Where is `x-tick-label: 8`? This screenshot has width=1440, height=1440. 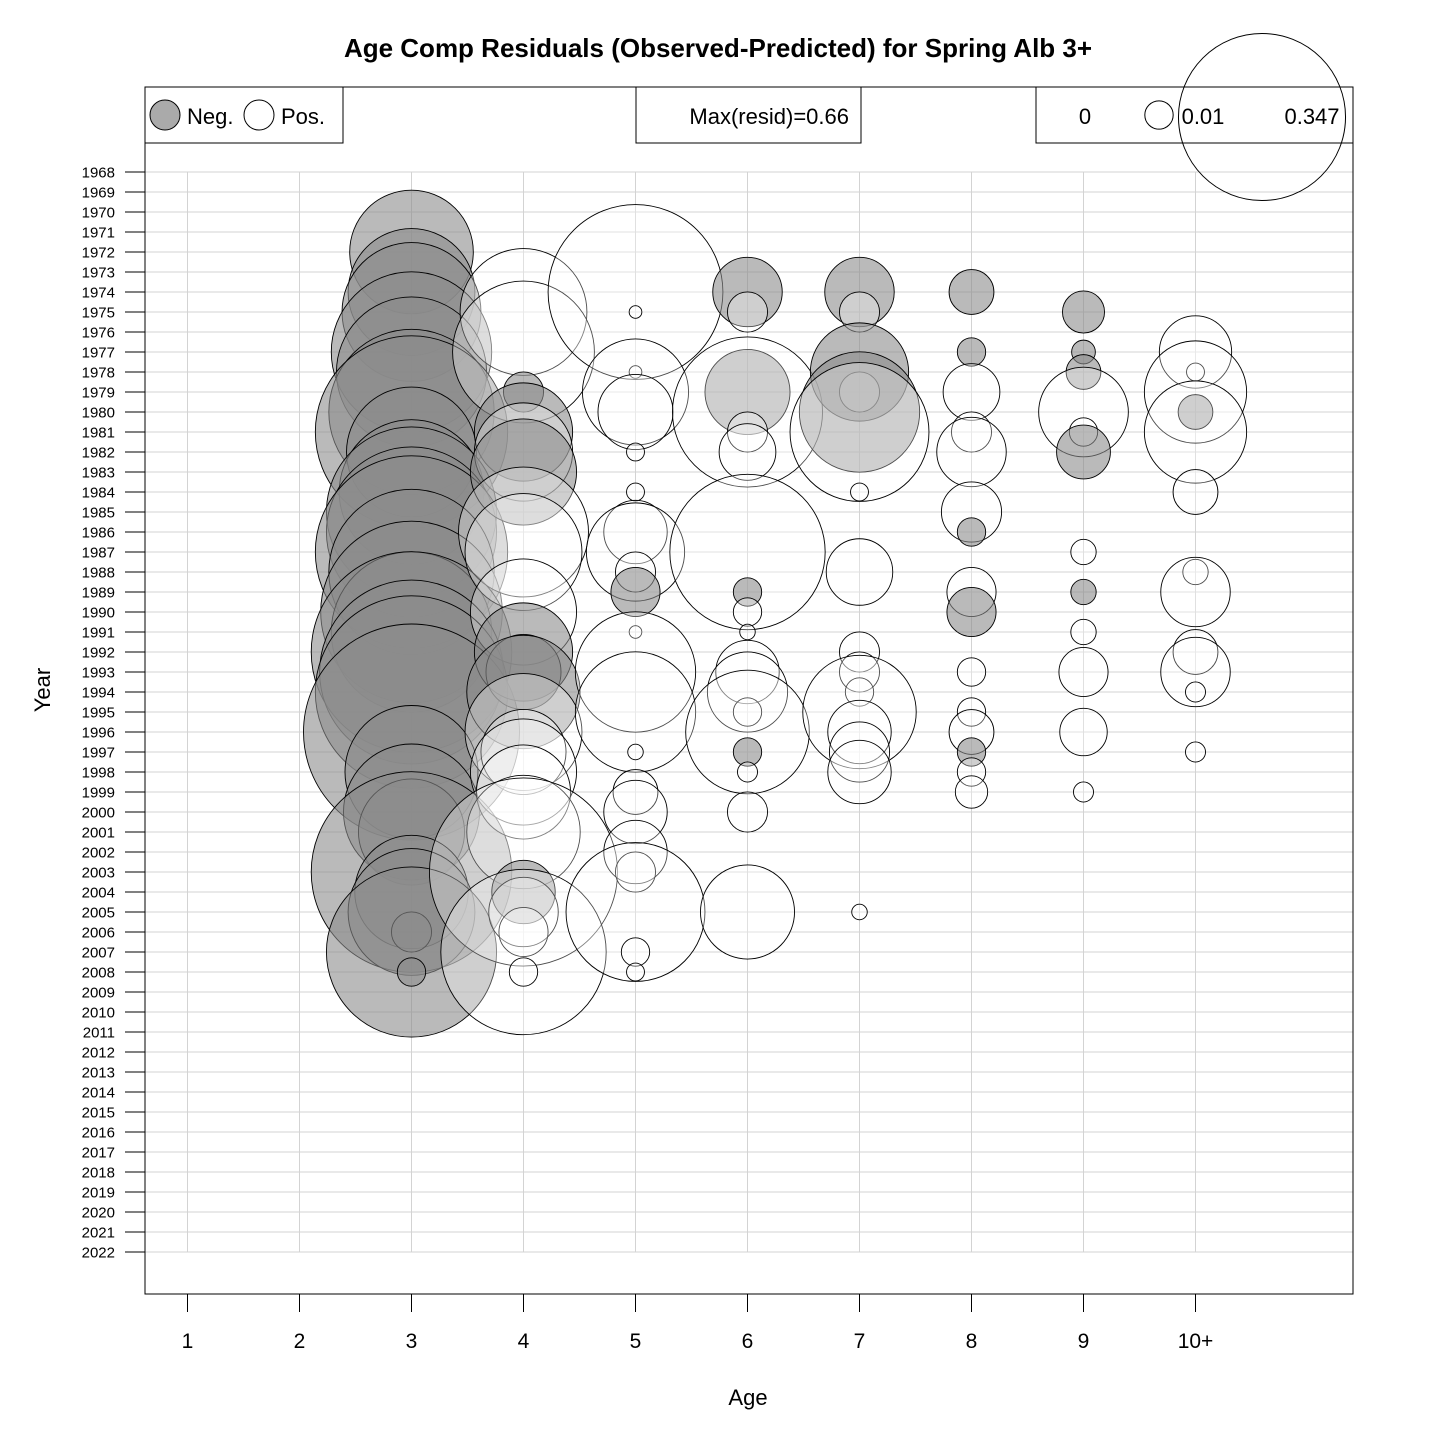 x-tick-label: 8 is located at coordinates (972, 1341).